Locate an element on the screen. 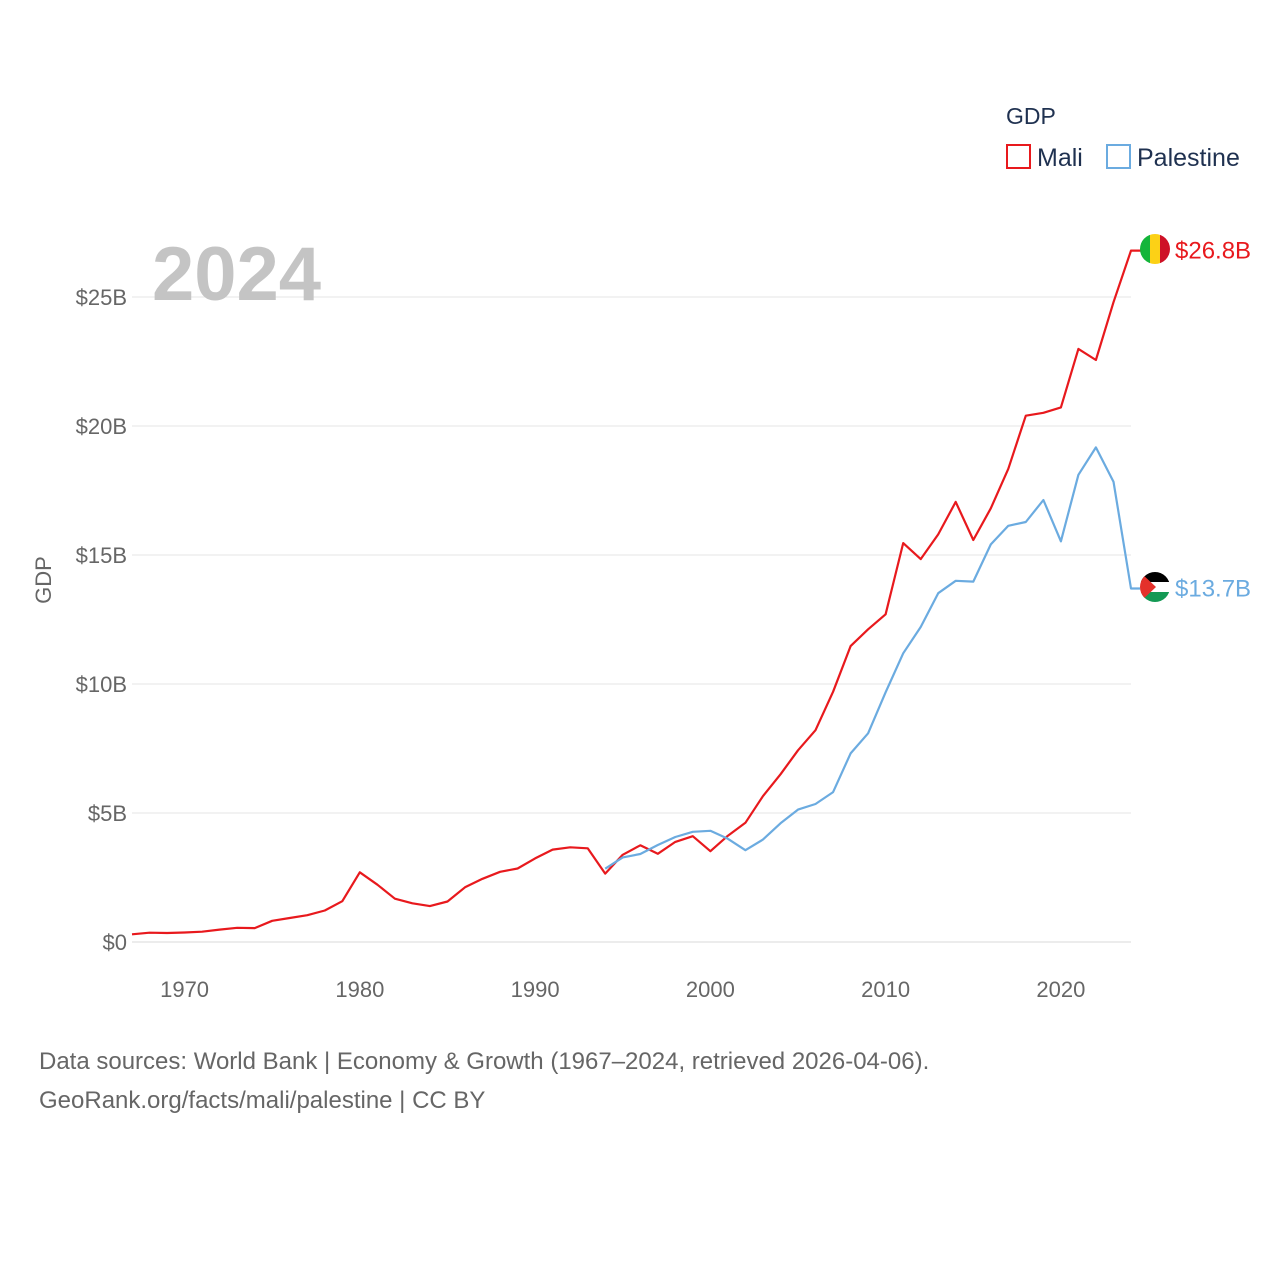 This screenshot has height=1280, width=1280. series-line-palestine is located at coordinates (872, 658).